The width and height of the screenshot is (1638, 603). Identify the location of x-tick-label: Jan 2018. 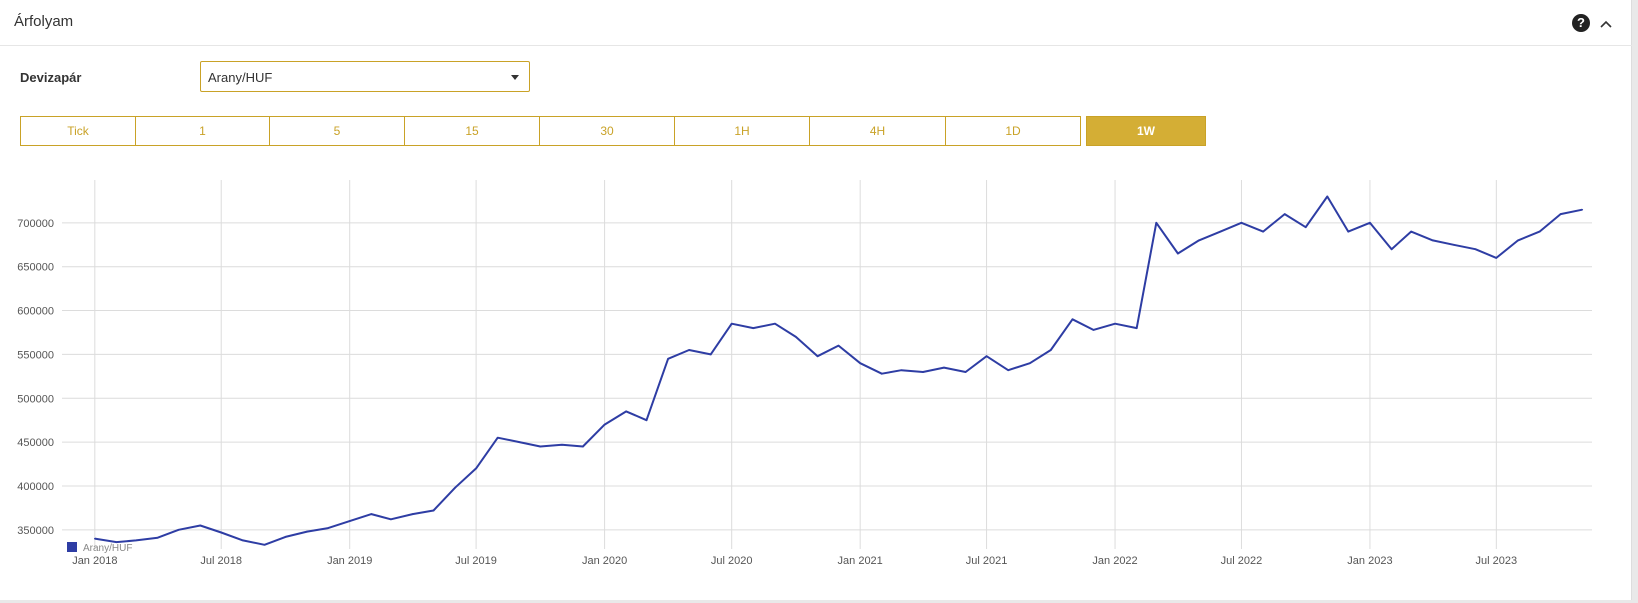
(94, 561).